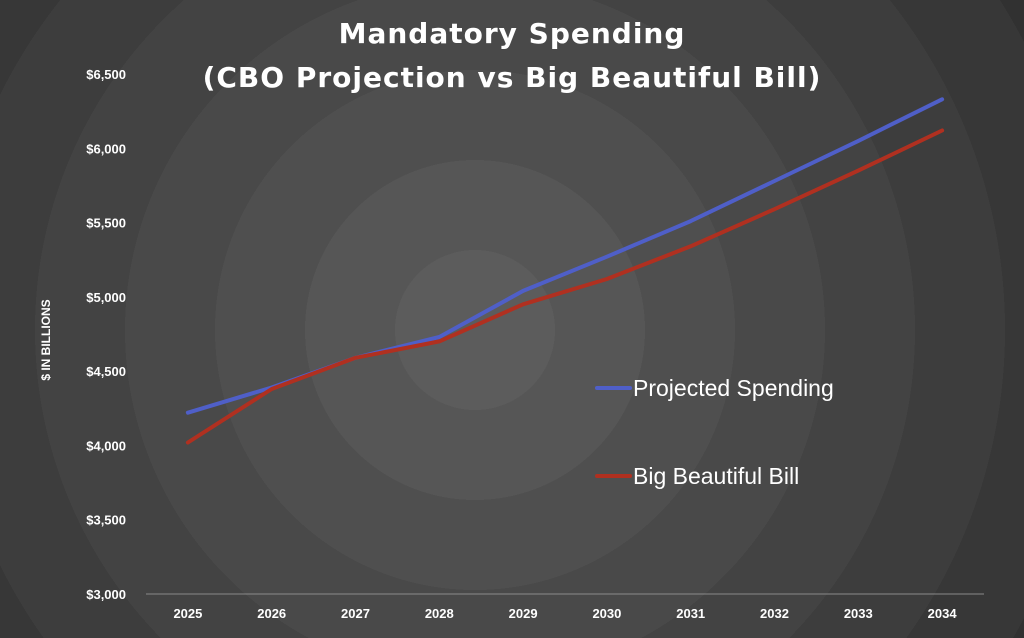  I want to click on y-tick-label: $3,500, so click(106, 520).